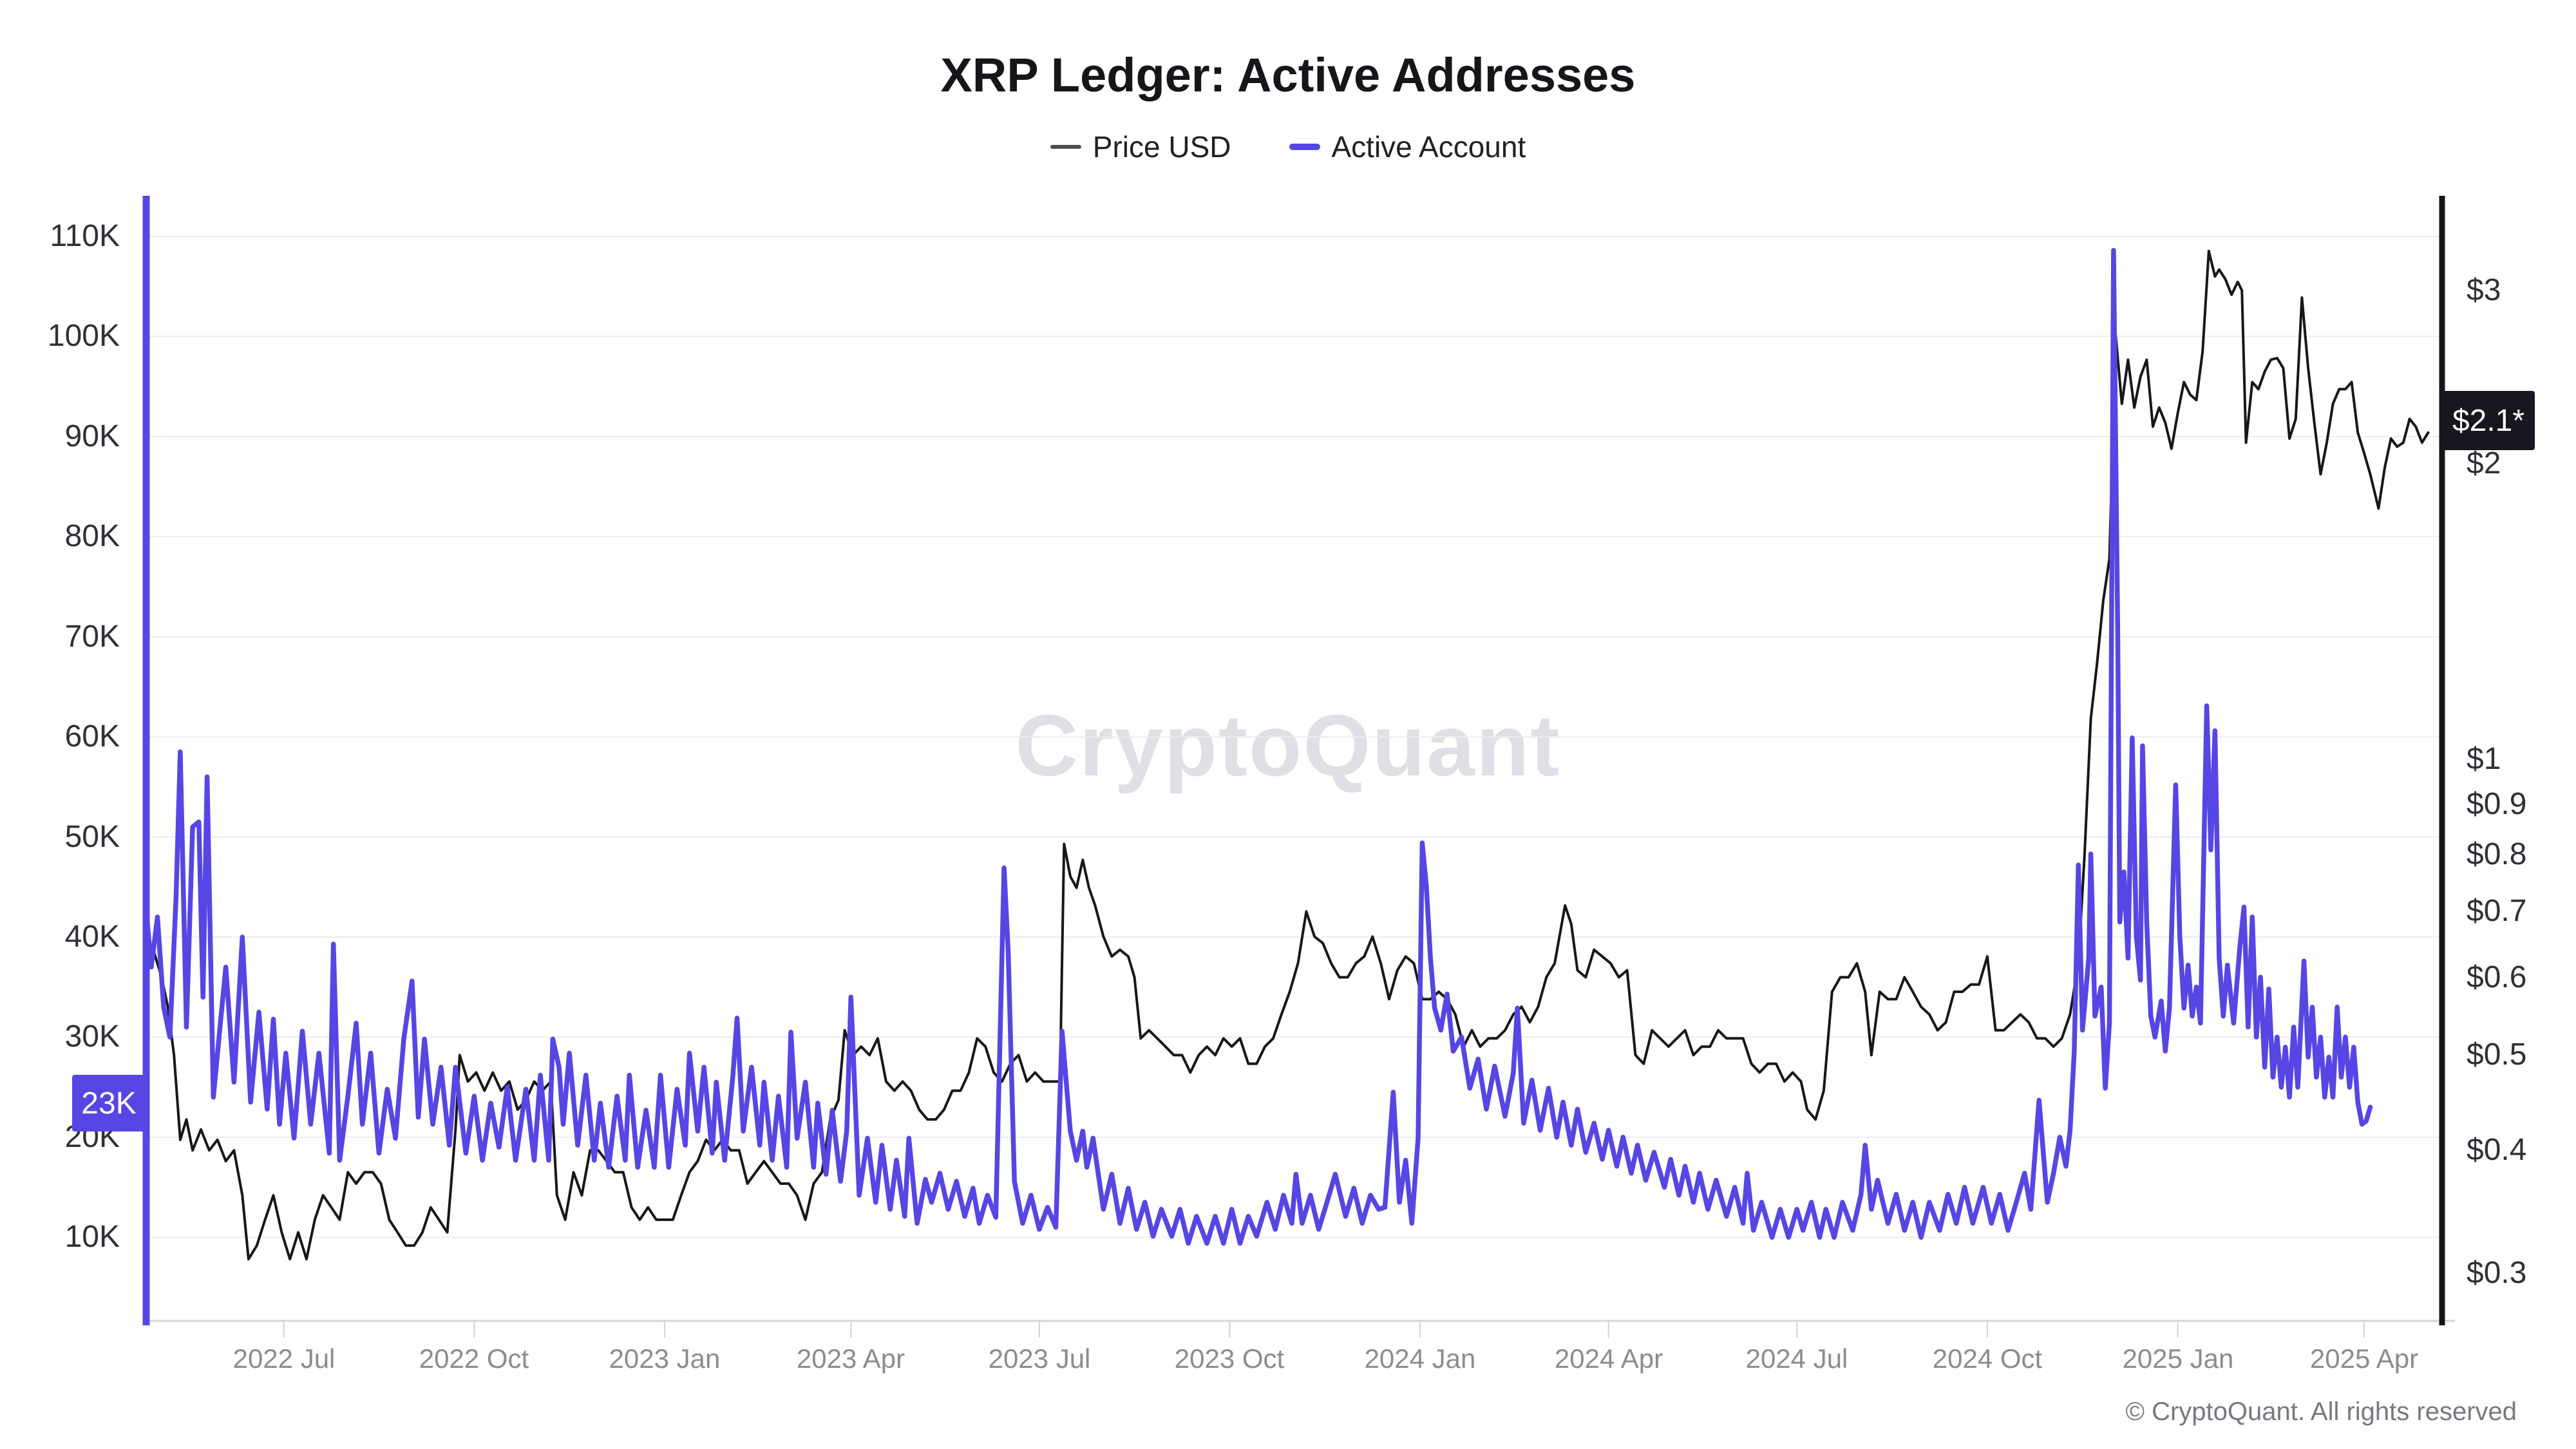 The width and height of the screenshot is (2576, 1449). Describe the element at coordinates (474, 1358) in the screenshot. I see `x-tick-label-2022-Oct: 2022 Oct` at that location.